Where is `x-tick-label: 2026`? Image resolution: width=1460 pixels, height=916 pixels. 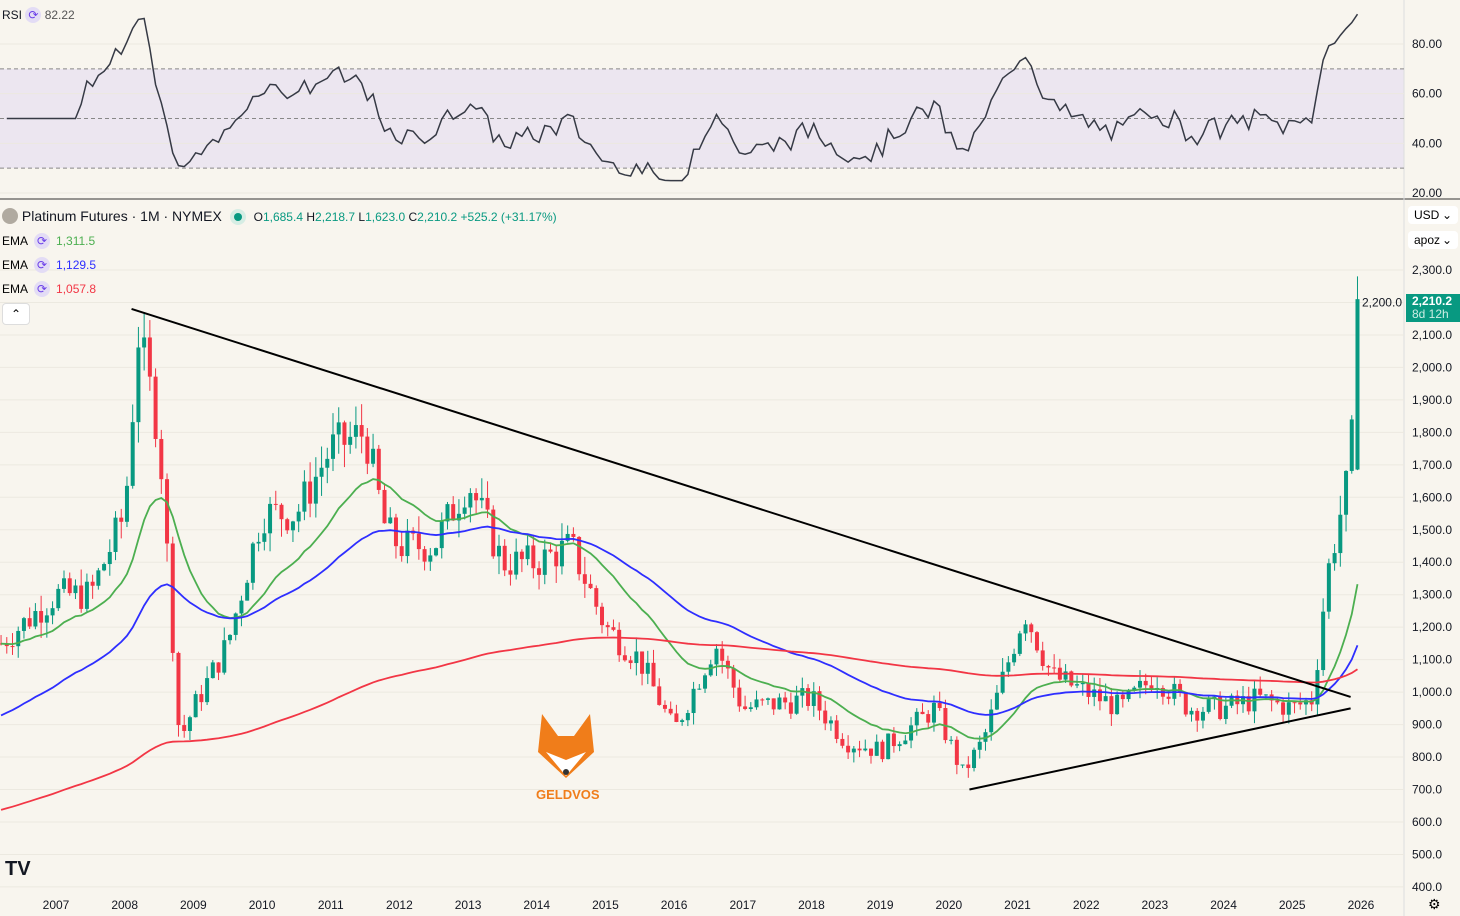 x-tick-label: 2026 is located at coordinates (1361, 905).